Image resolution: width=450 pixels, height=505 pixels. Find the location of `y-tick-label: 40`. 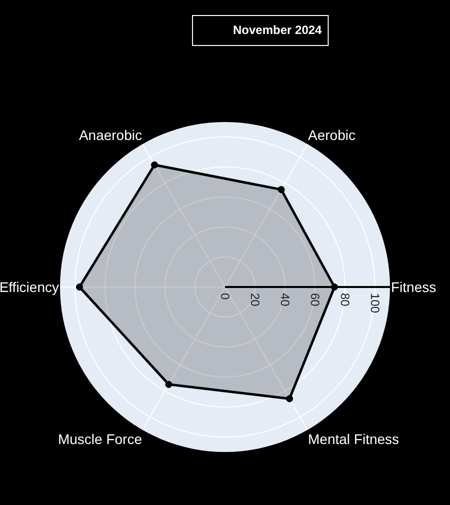

y-tick-label: 40 is located at coordinates (285, 300).